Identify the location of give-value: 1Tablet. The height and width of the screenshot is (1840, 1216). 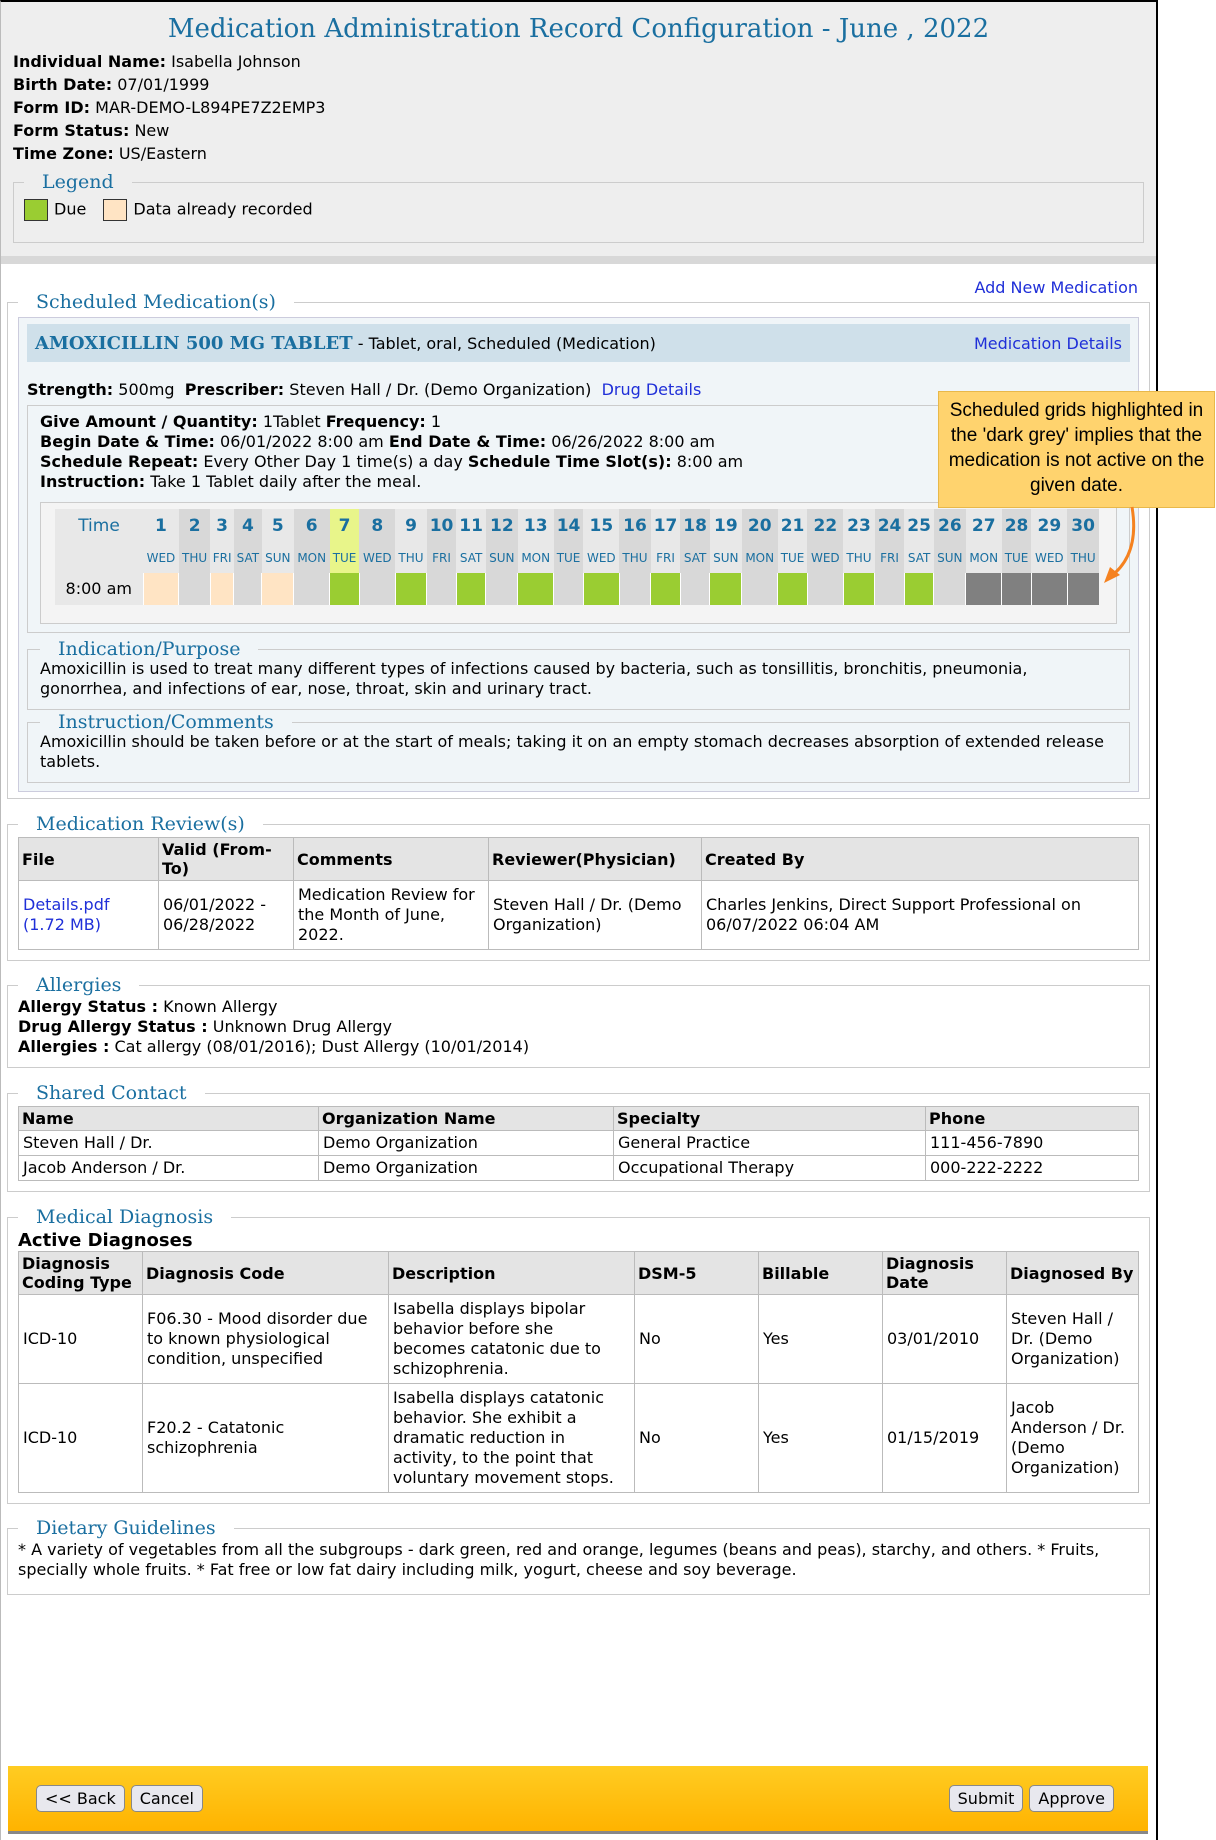
(291, 421).